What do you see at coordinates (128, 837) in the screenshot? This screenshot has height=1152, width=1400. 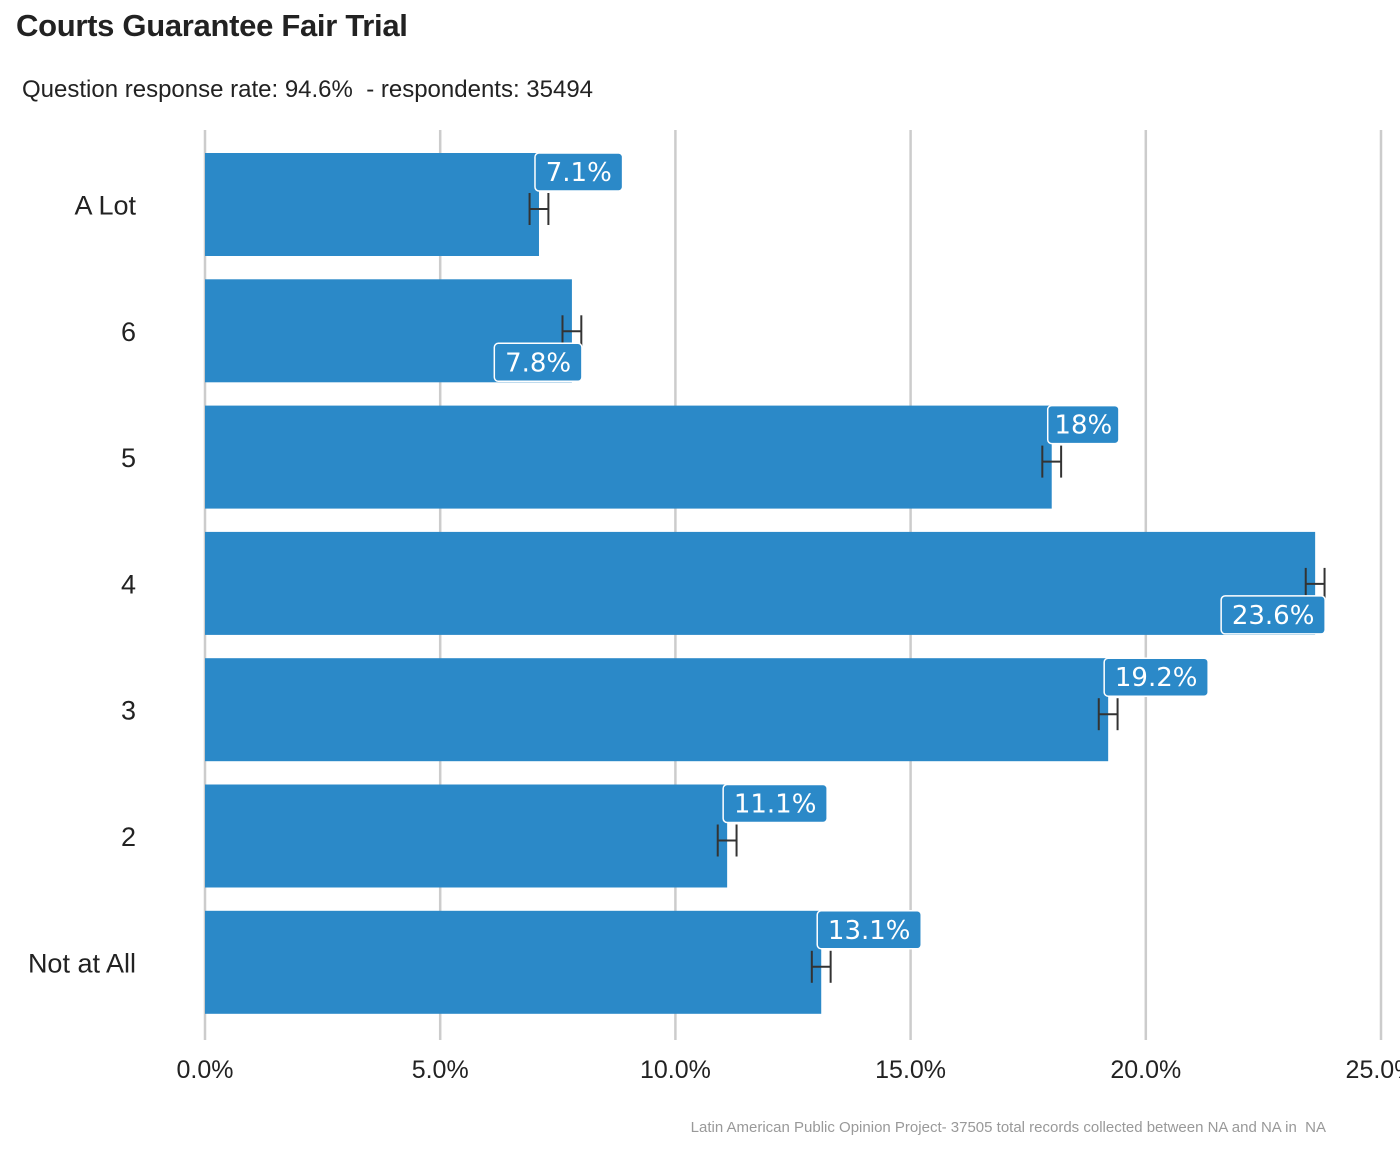 I see `category-label: 2` at bounding box center [128, 837].